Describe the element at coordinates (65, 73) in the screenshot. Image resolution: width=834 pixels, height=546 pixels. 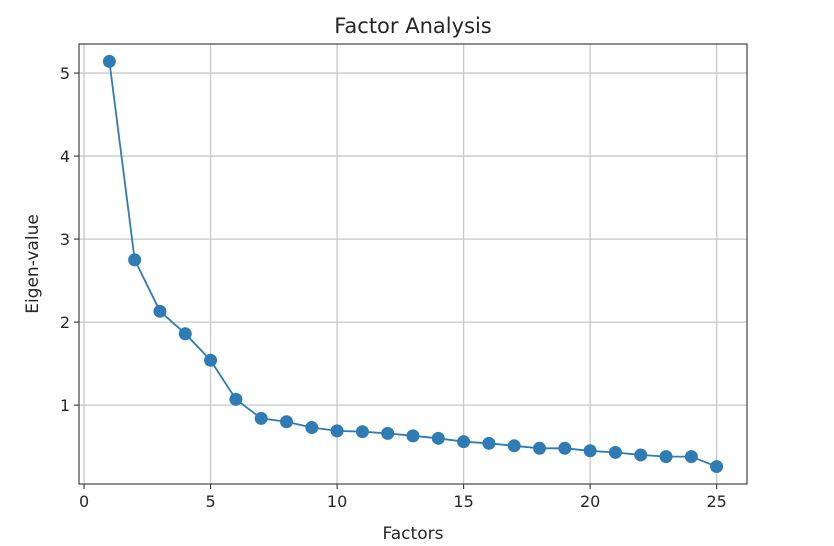
I see `y-tick-label: 5` at that location.